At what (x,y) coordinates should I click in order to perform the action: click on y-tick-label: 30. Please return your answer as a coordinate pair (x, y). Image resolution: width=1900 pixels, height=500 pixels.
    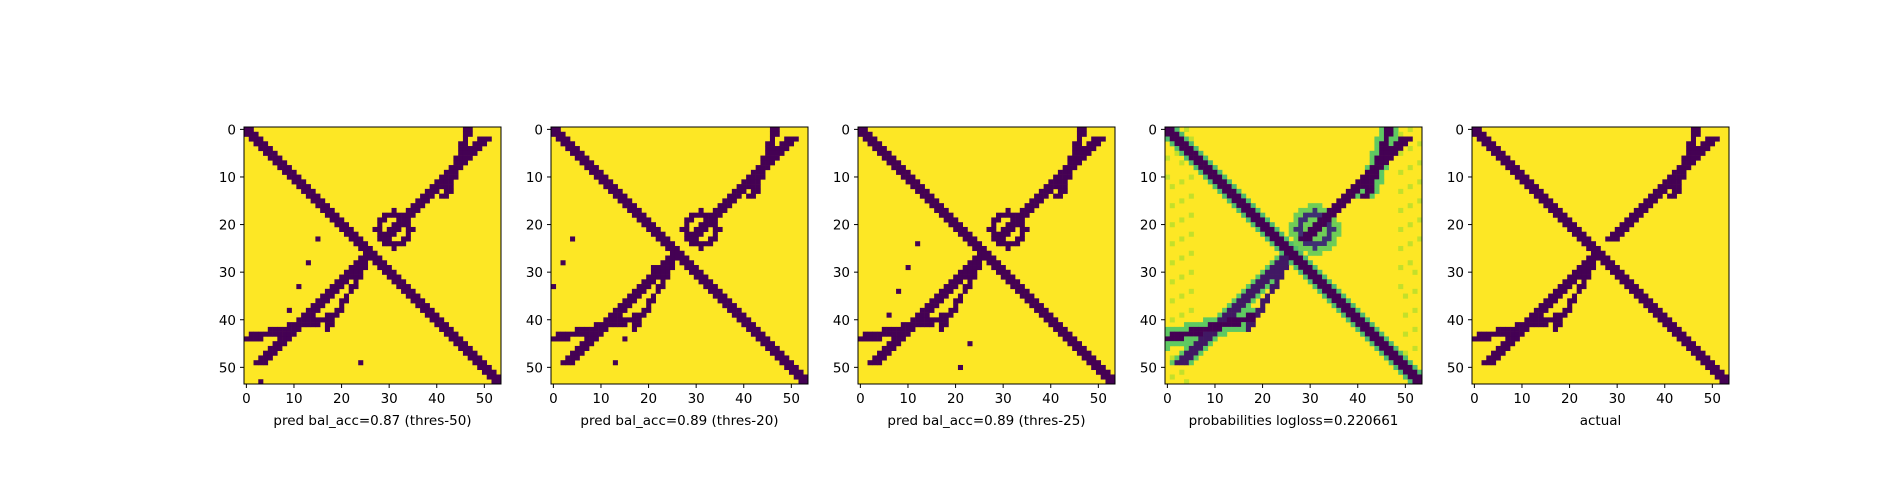
    Looking at the image, I should click on (1455, 273).